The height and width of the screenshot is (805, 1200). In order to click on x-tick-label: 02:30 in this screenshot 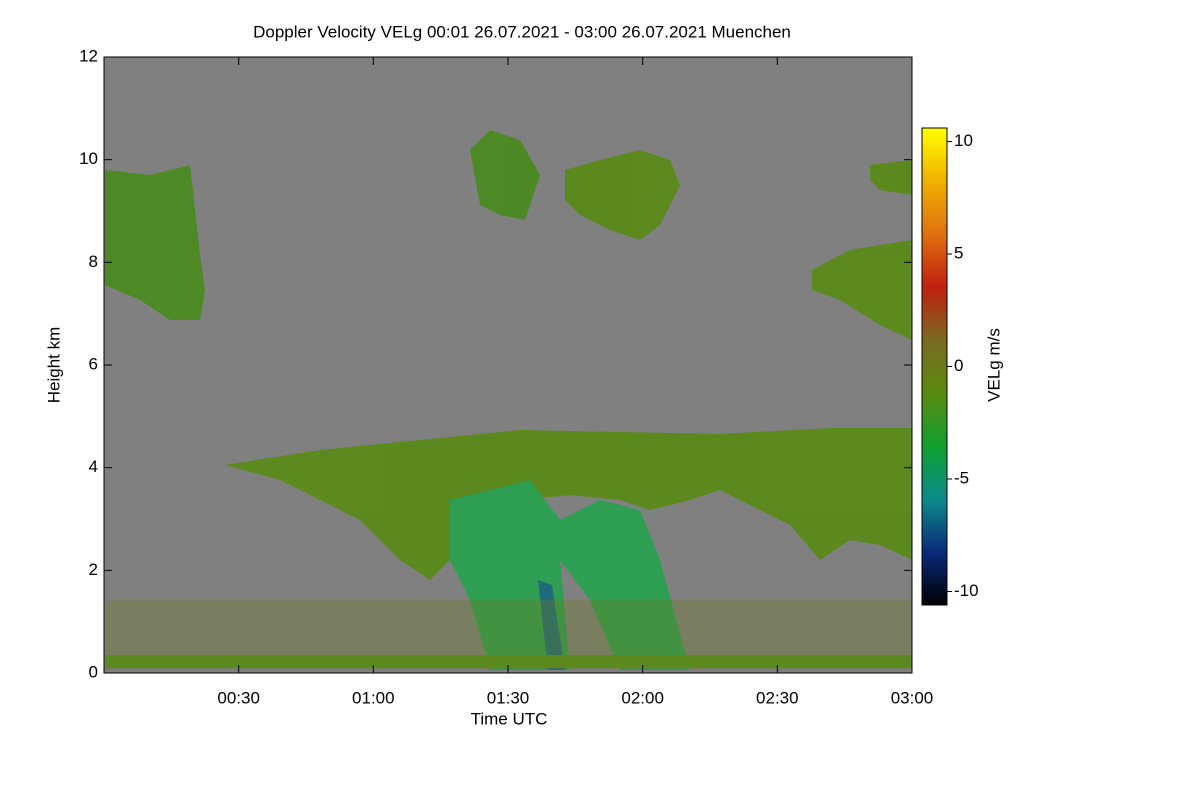, I will do `click(777, 697)`.